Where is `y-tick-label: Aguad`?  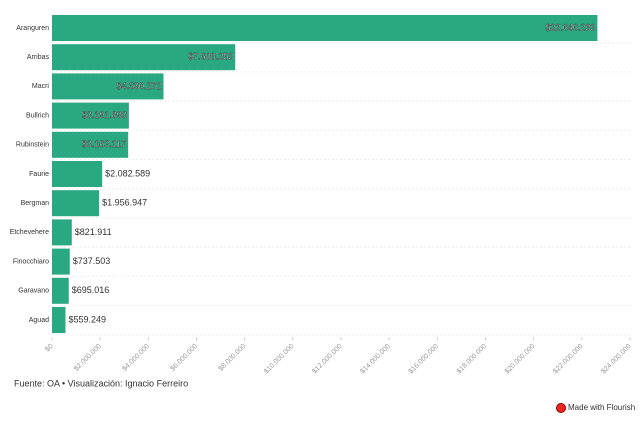
y-tick-label: Aguad is located at coordinates (39, 320).